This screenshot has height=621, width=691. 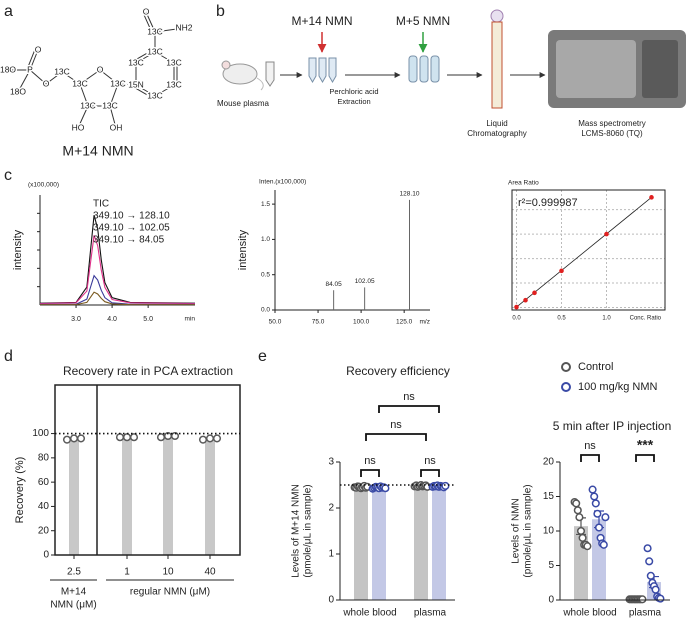 I want to click on mouse-icon, so click(x=240, y=74).